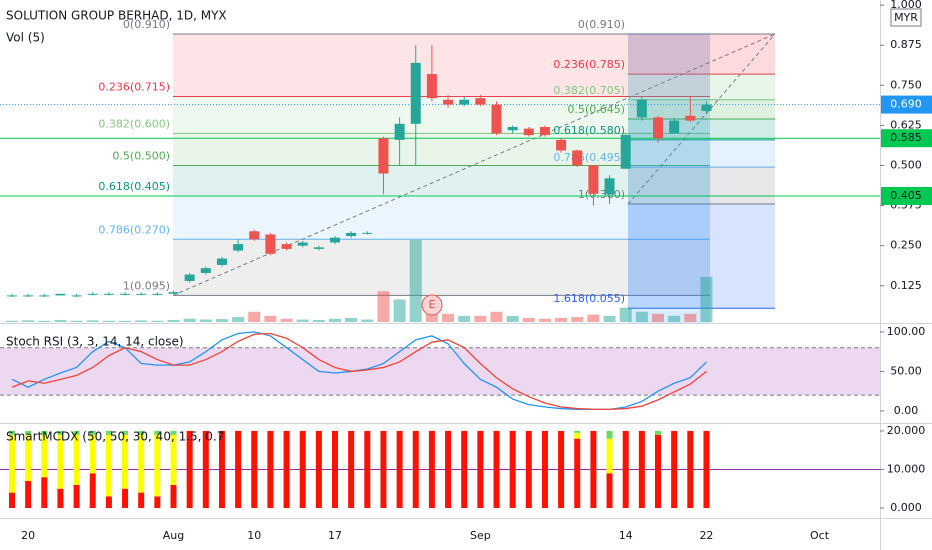 This screenshot has height=550, width=932. What do you see at coordinates (141, 156) in the screenshot?
I see `fib-label: 0.5(0.500)` at bounding box center [141, 156].